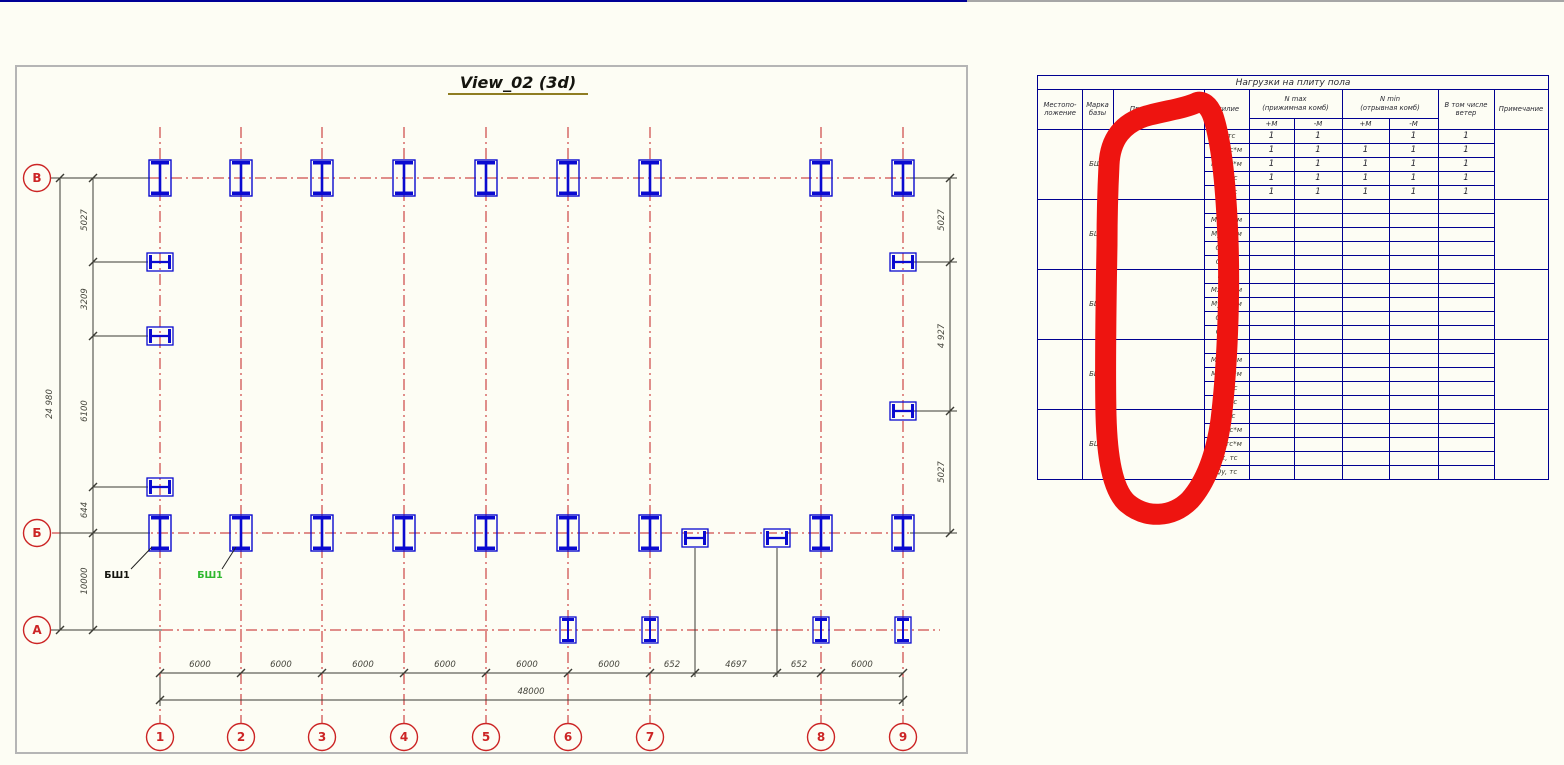  Describe the element at coordinates (1271, 123) in the screenshot. I see `col-header-plus-m: +М` at that location.